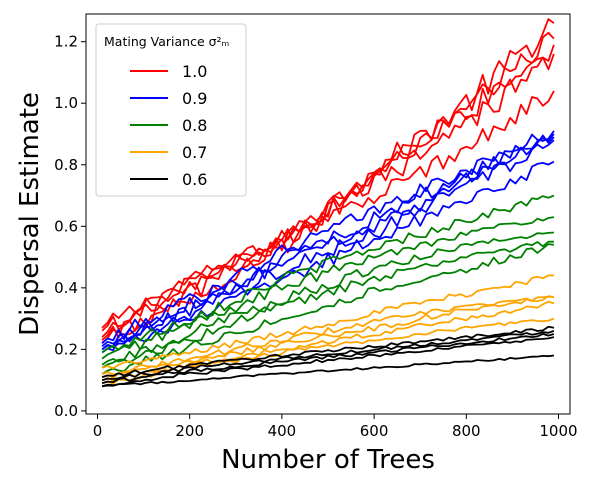  What do you see at coordinates (189, 431) in the screenshot?
I see `x-tick-label: 200` at bounding box center [189, 431].